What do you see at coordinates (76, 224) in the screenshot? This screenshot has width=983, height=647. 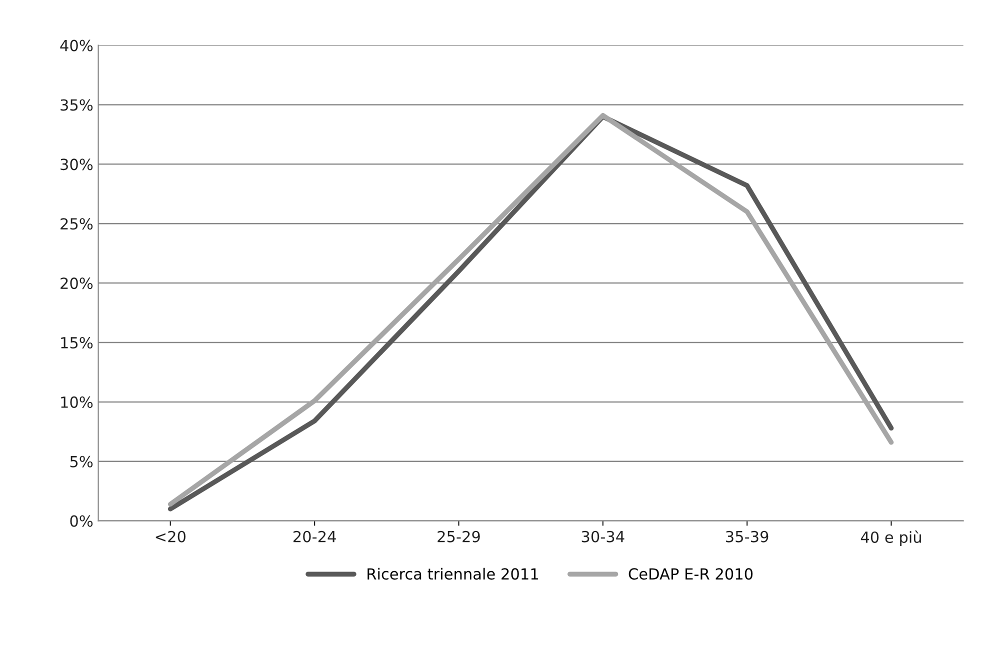 I see `y-tick-label: 25%` at bounding box center [76, 224].